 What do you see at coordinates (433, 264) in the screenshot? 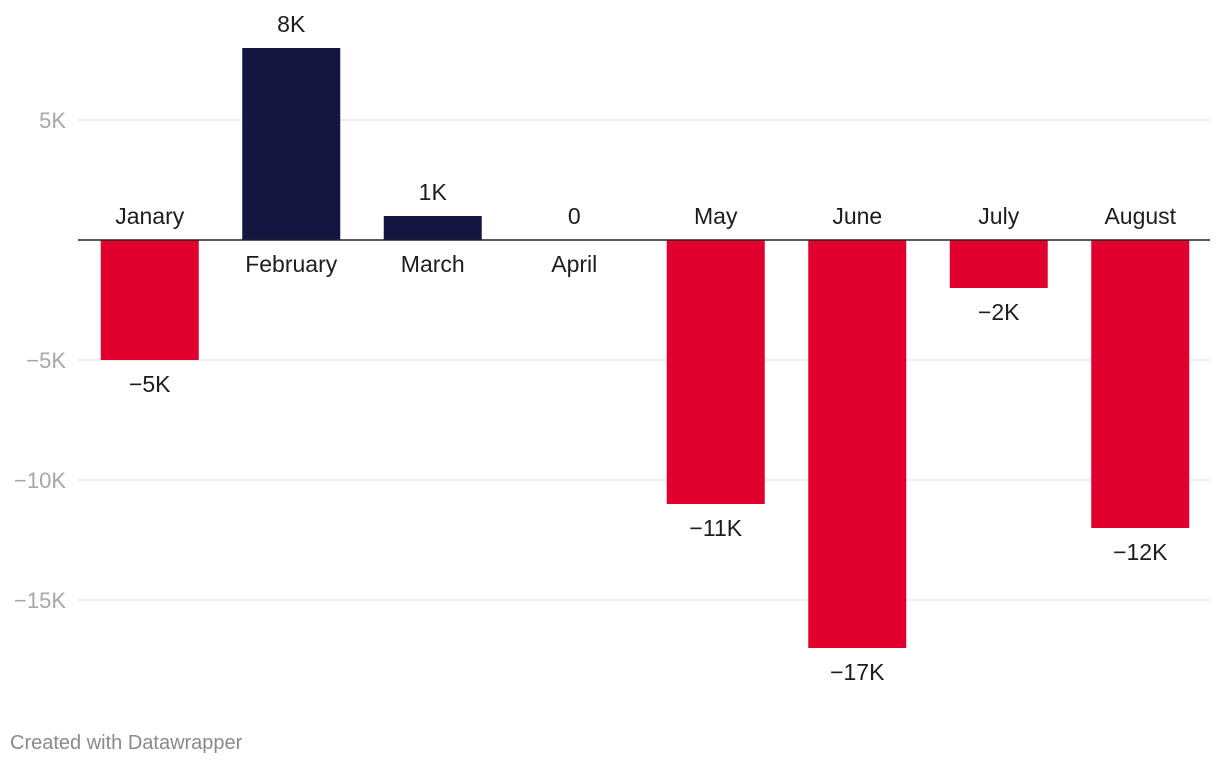
I see `category-label: March` at bounding box center [433, 264].